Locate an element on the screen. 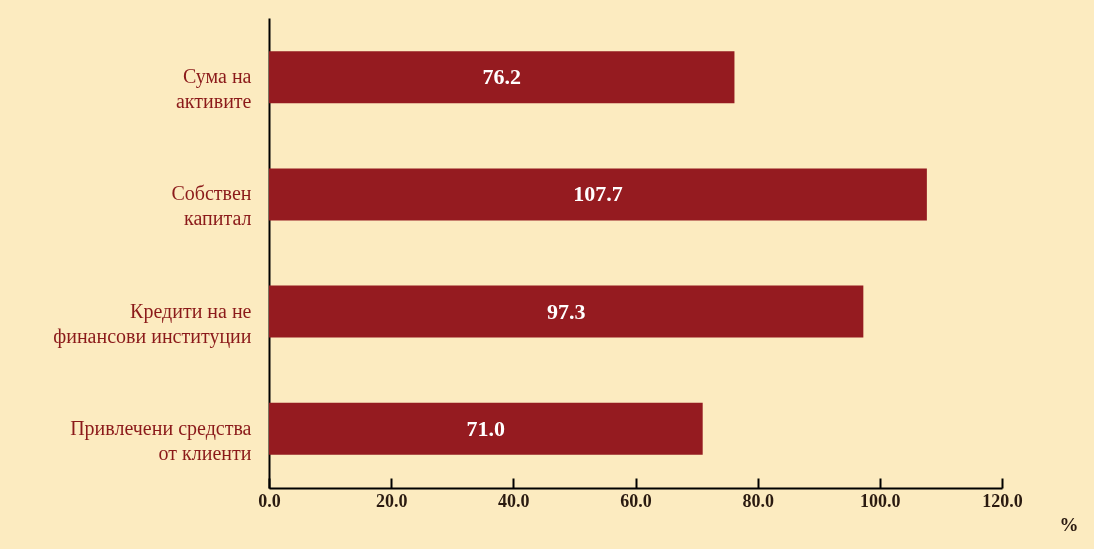  x-tick-label: 60.0 is located at coordinates (636, 500).